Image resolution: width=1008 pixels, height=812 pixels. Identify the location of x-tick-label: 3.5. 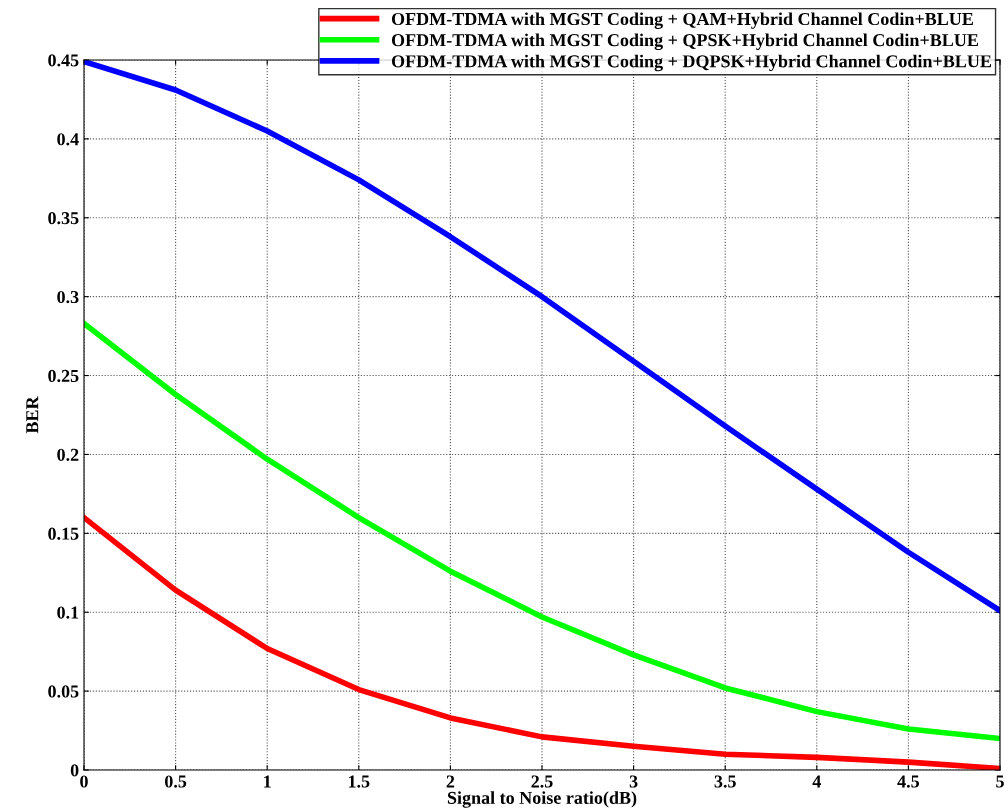
(725, 781).